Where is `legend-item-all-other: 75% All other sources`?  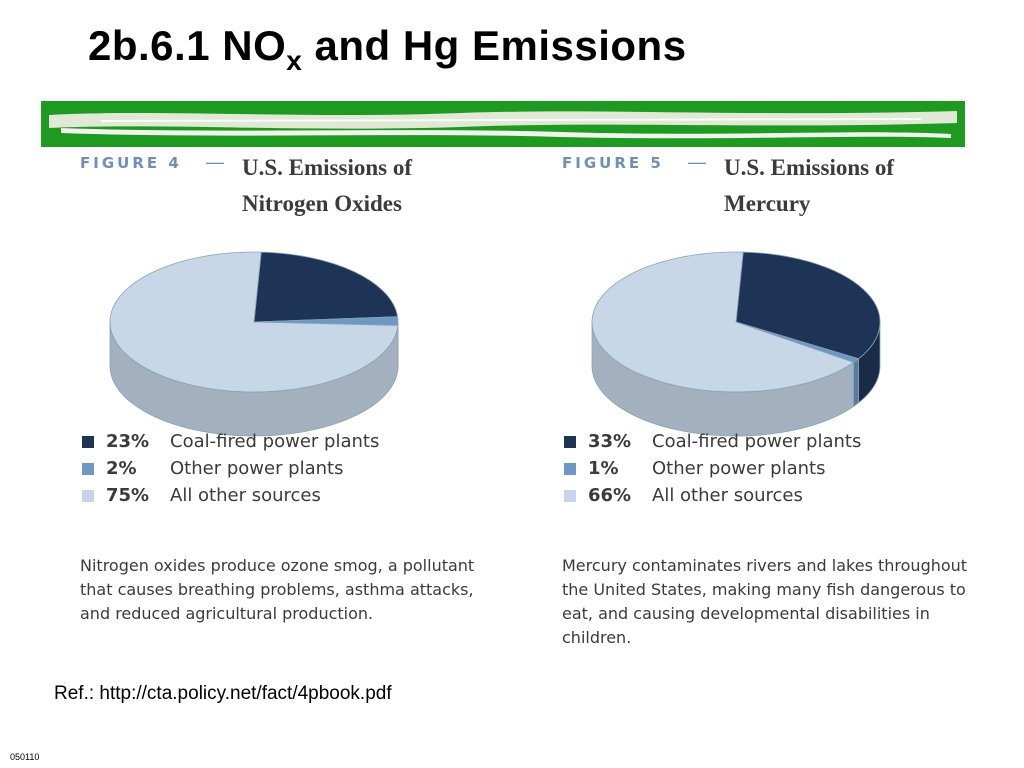
legend-item-all-other: 75% All other sources is located at coordinates (292, 495).